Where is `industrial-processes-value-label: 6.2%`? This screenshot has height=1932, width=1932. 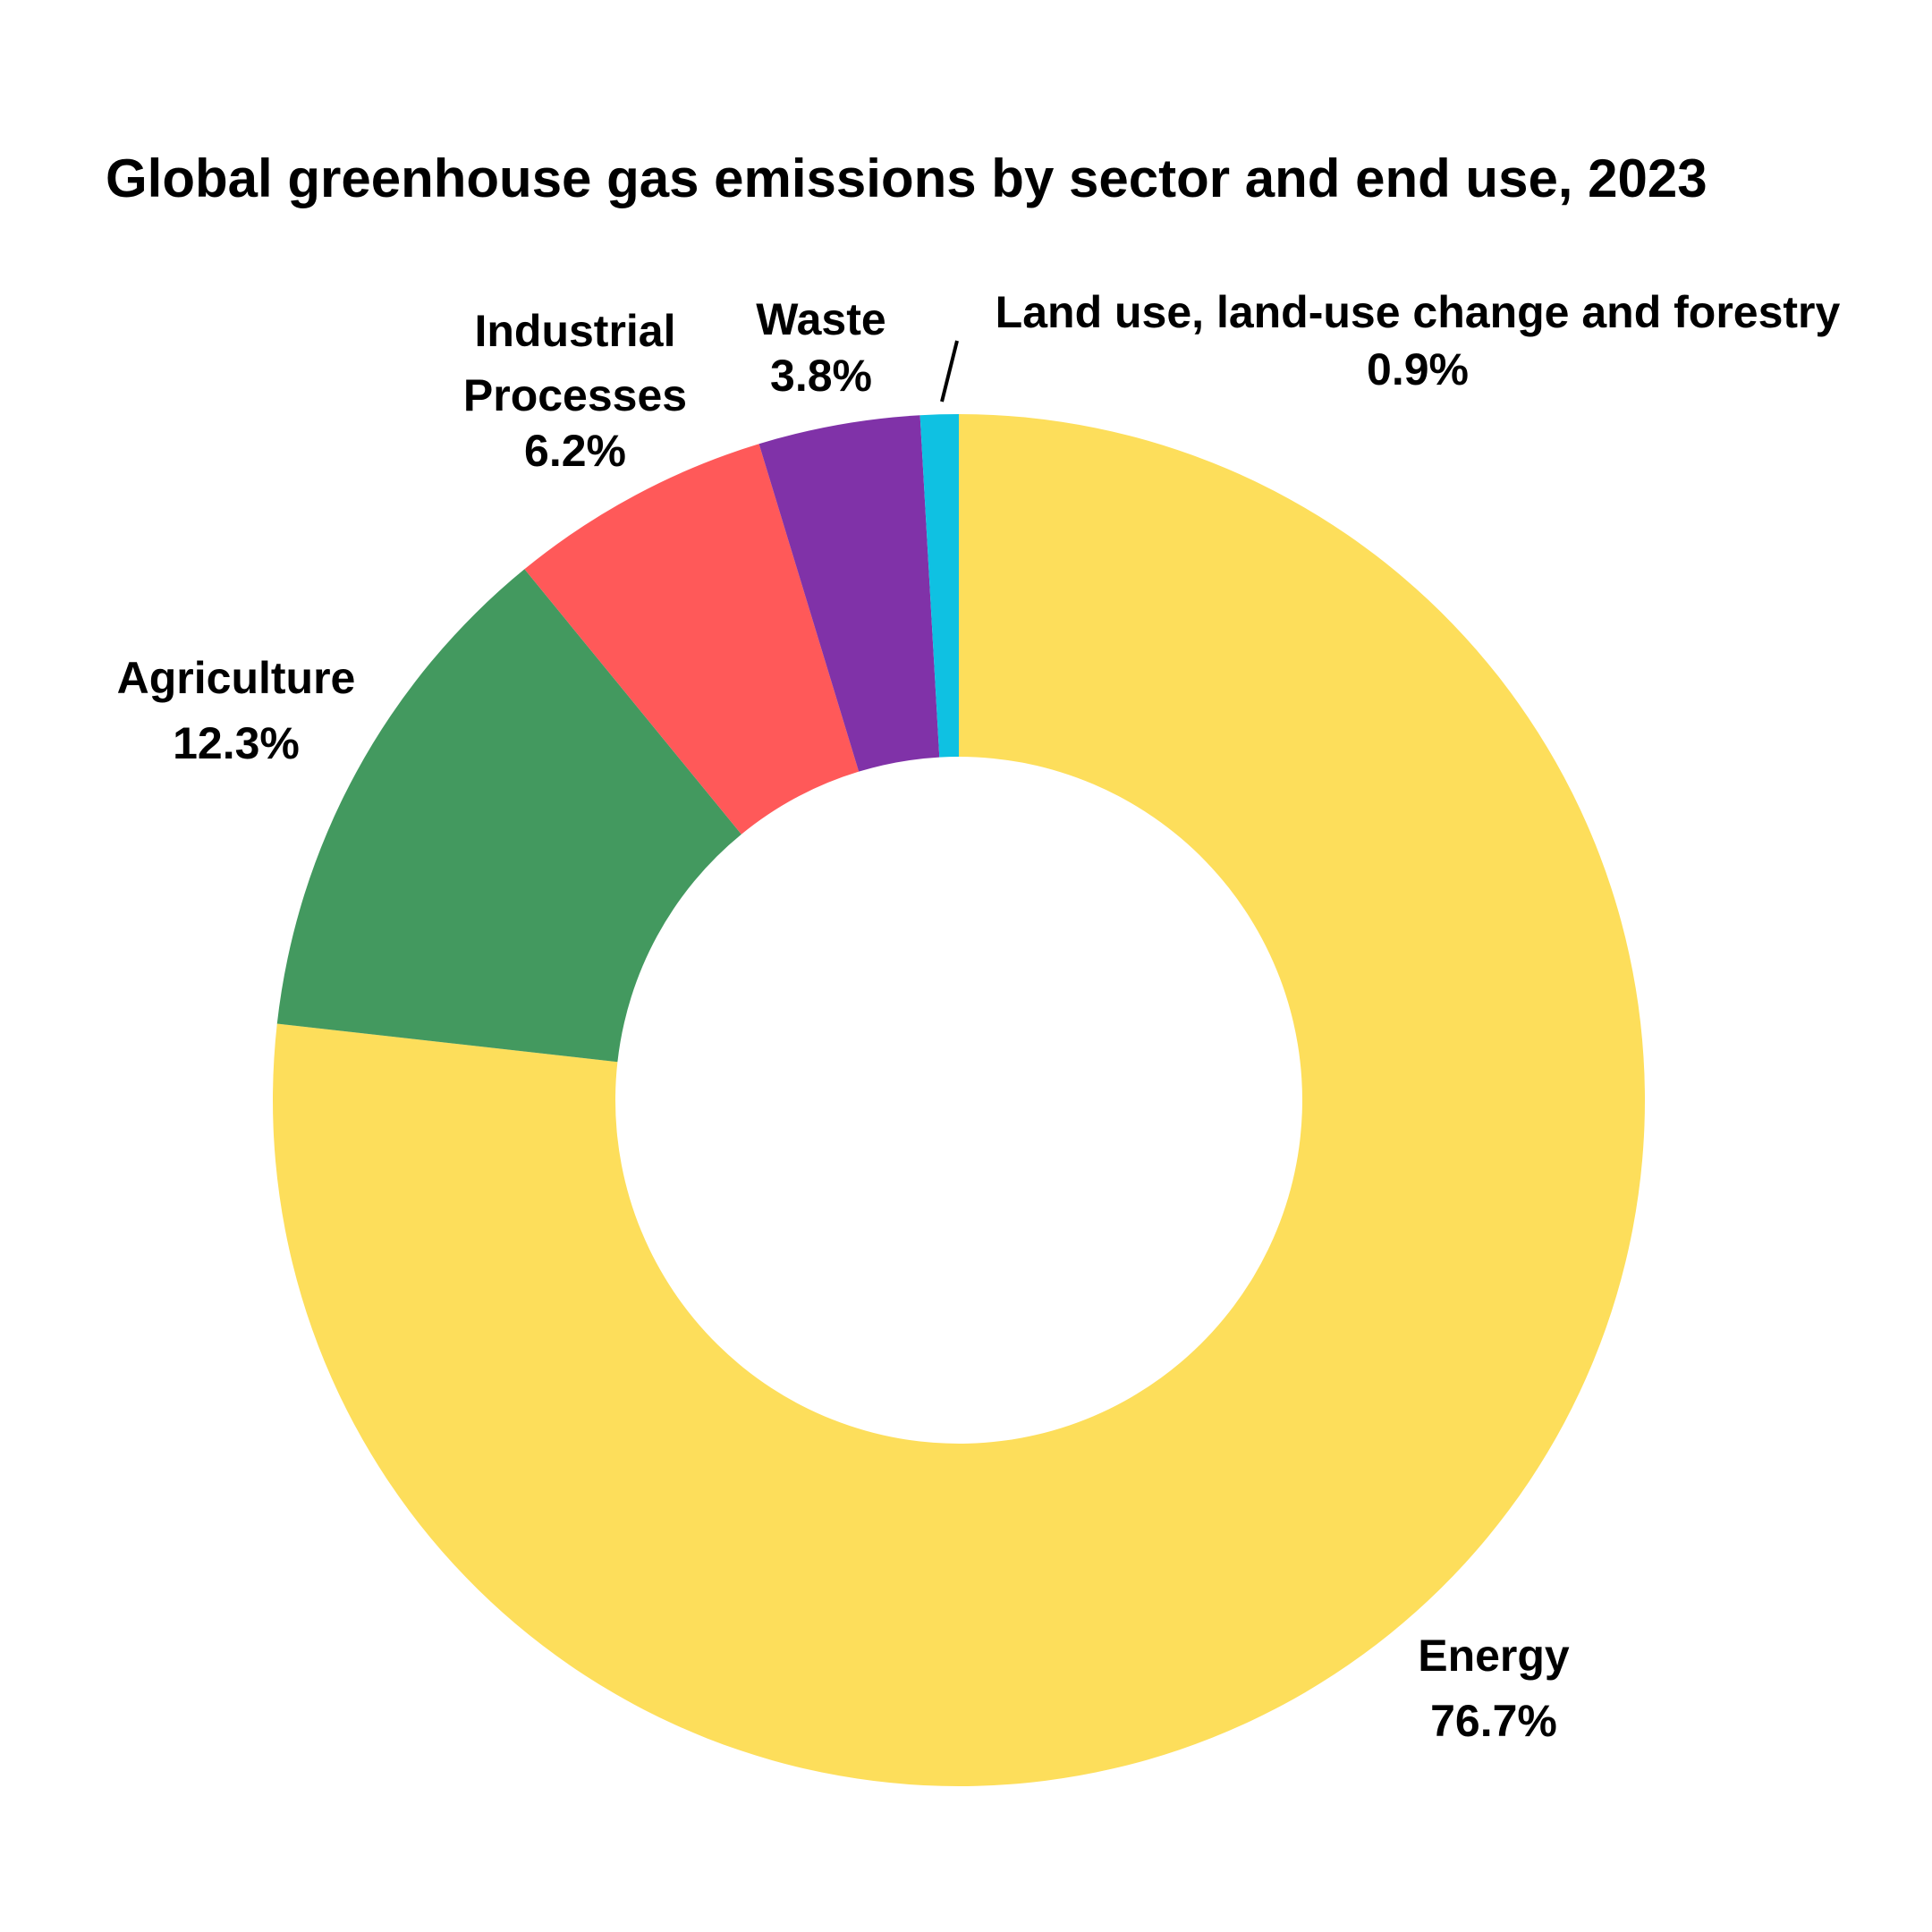
industrial-processes-value-label: 6.2% is located at coordinates (575, 451).